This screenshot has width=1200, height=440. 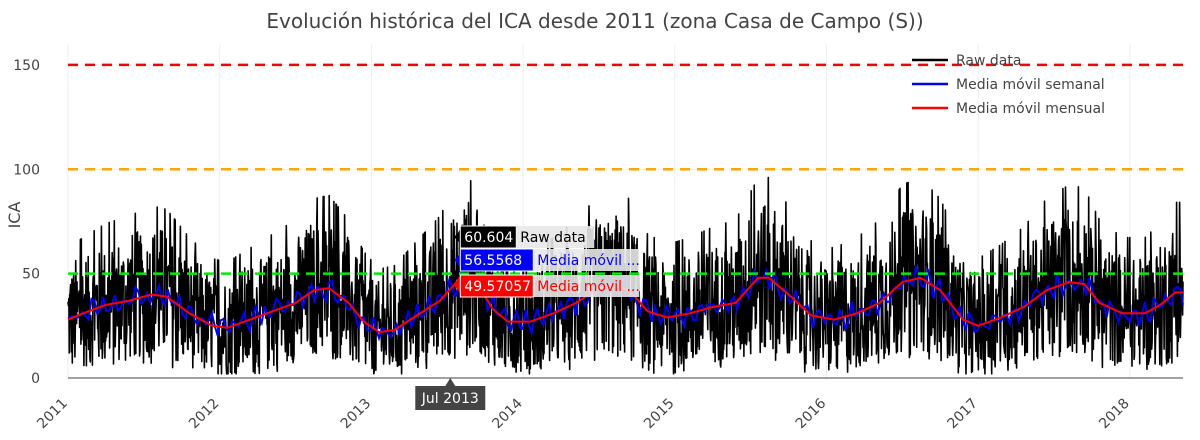 I want to click on hover-x-pointer, so click(x=450, y=382).